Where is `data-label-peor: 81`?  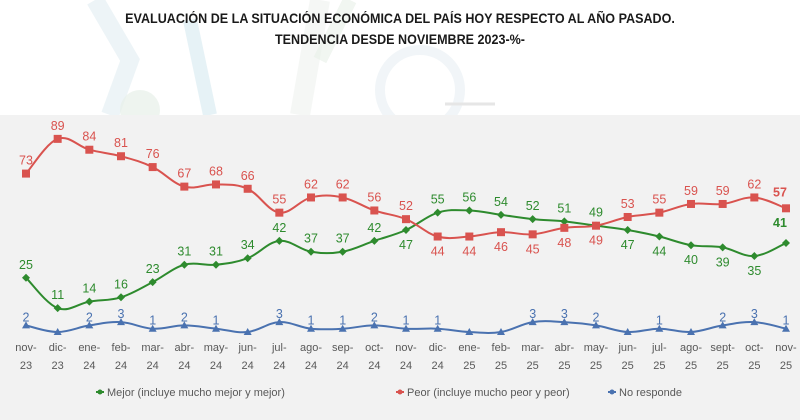 data-label-peor: 81 is located at coordinates (121, 143).